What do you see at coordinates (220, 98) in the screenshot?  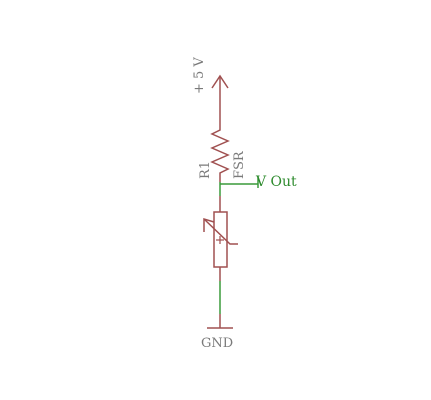 I see `supply-symbol` at bounding box center [220, 98].